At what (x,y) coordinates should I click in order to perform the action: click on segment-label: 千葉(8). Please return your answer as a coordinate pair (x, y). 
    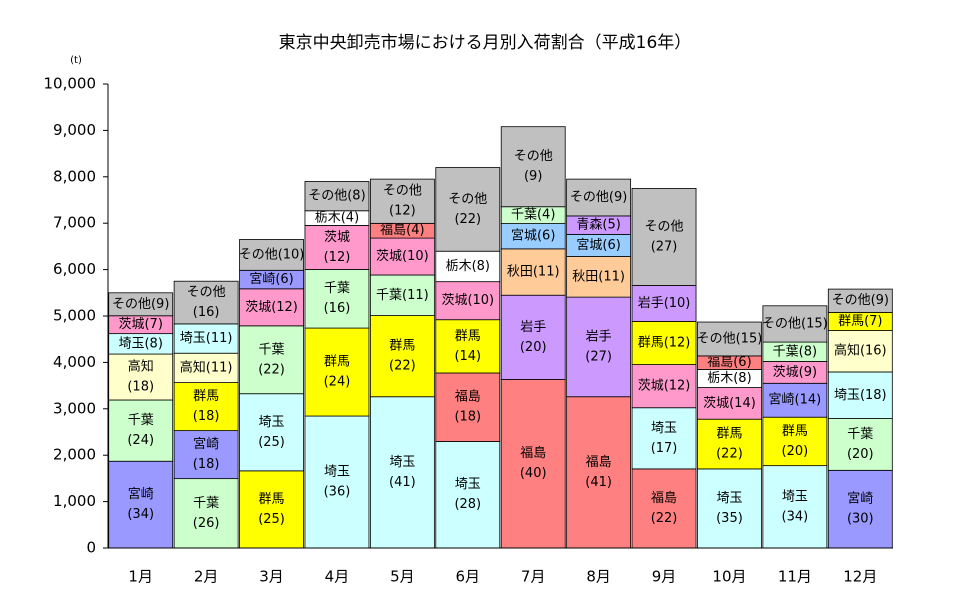
    Looking at the image, I should click on (795, 351).